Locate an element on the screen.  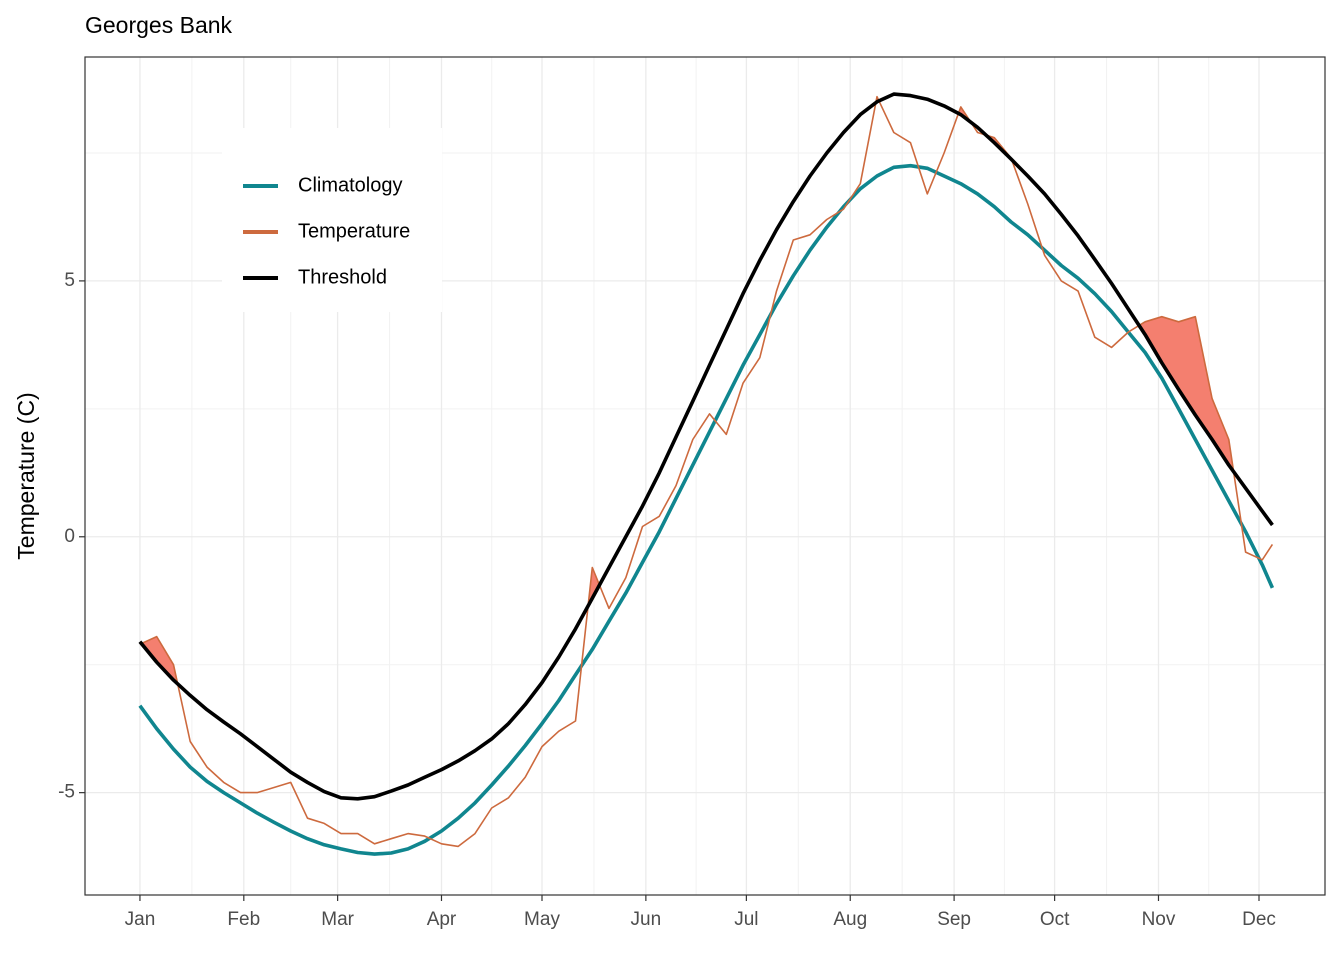
legend-box is located at coordinates (332, 220).